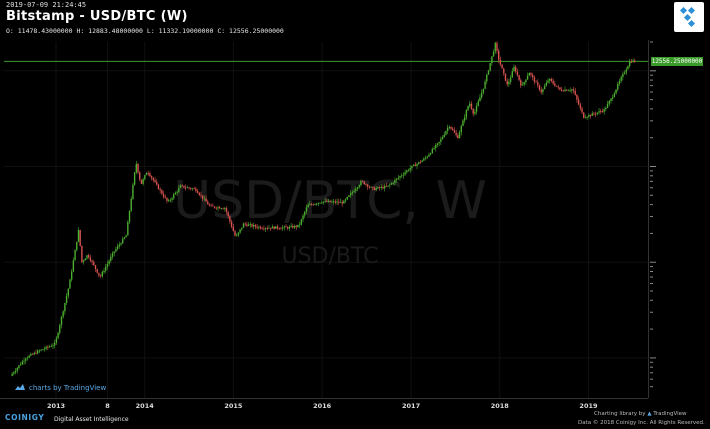 The image size is (710, 429). I want to click on y-axis, so click(648, 219).